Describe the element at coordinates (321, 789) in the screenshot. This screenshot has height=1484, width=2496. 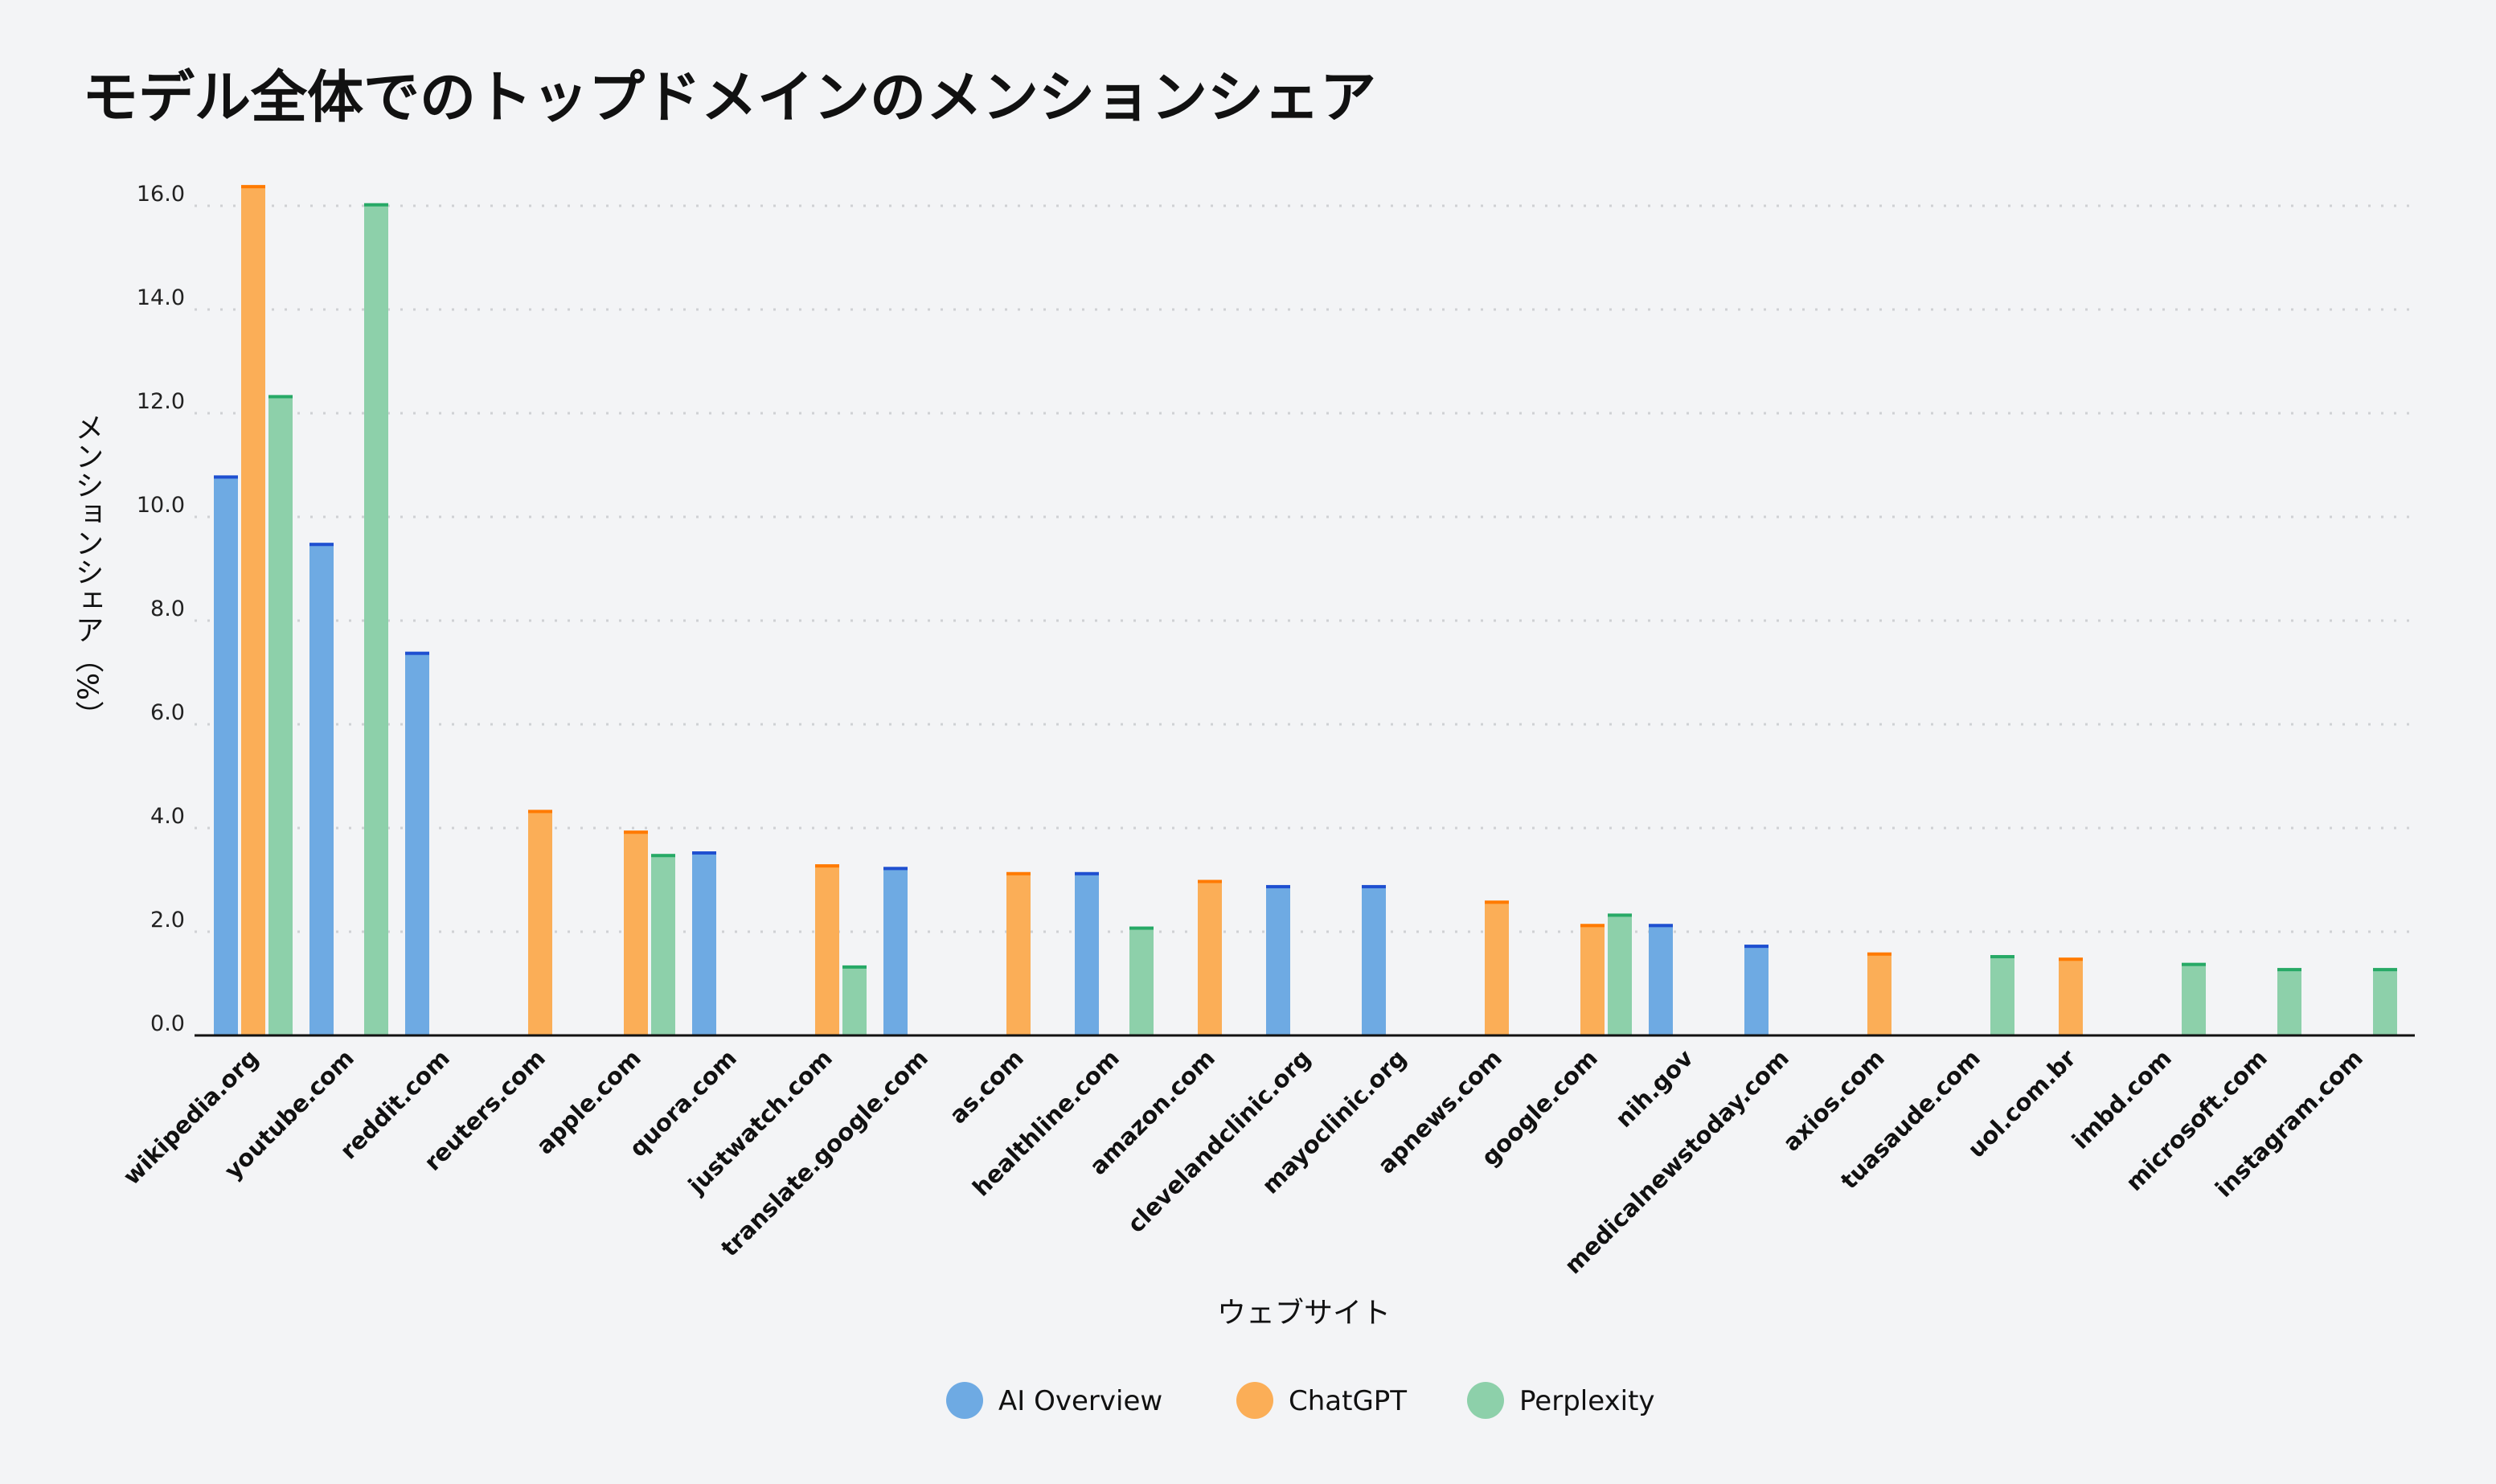
I see `bar-ai-overview-youtube.com` at that location.